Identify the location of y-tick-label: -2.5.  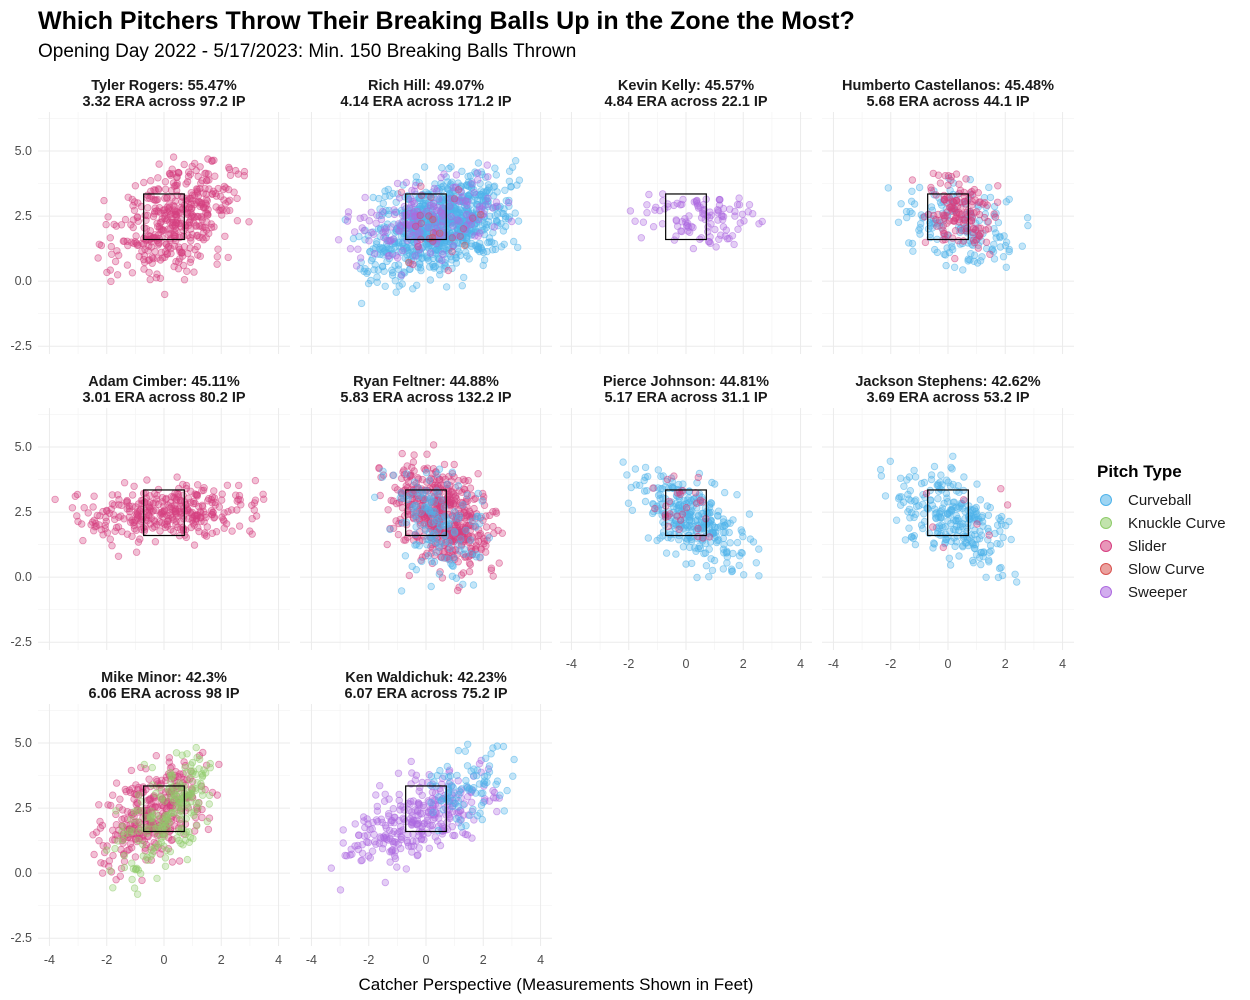
(21, 346).